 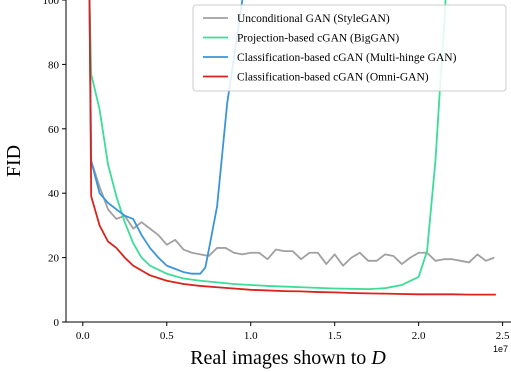 I want to click on x-axis-label-text: Real images shown to, so click(x=280, y=358).